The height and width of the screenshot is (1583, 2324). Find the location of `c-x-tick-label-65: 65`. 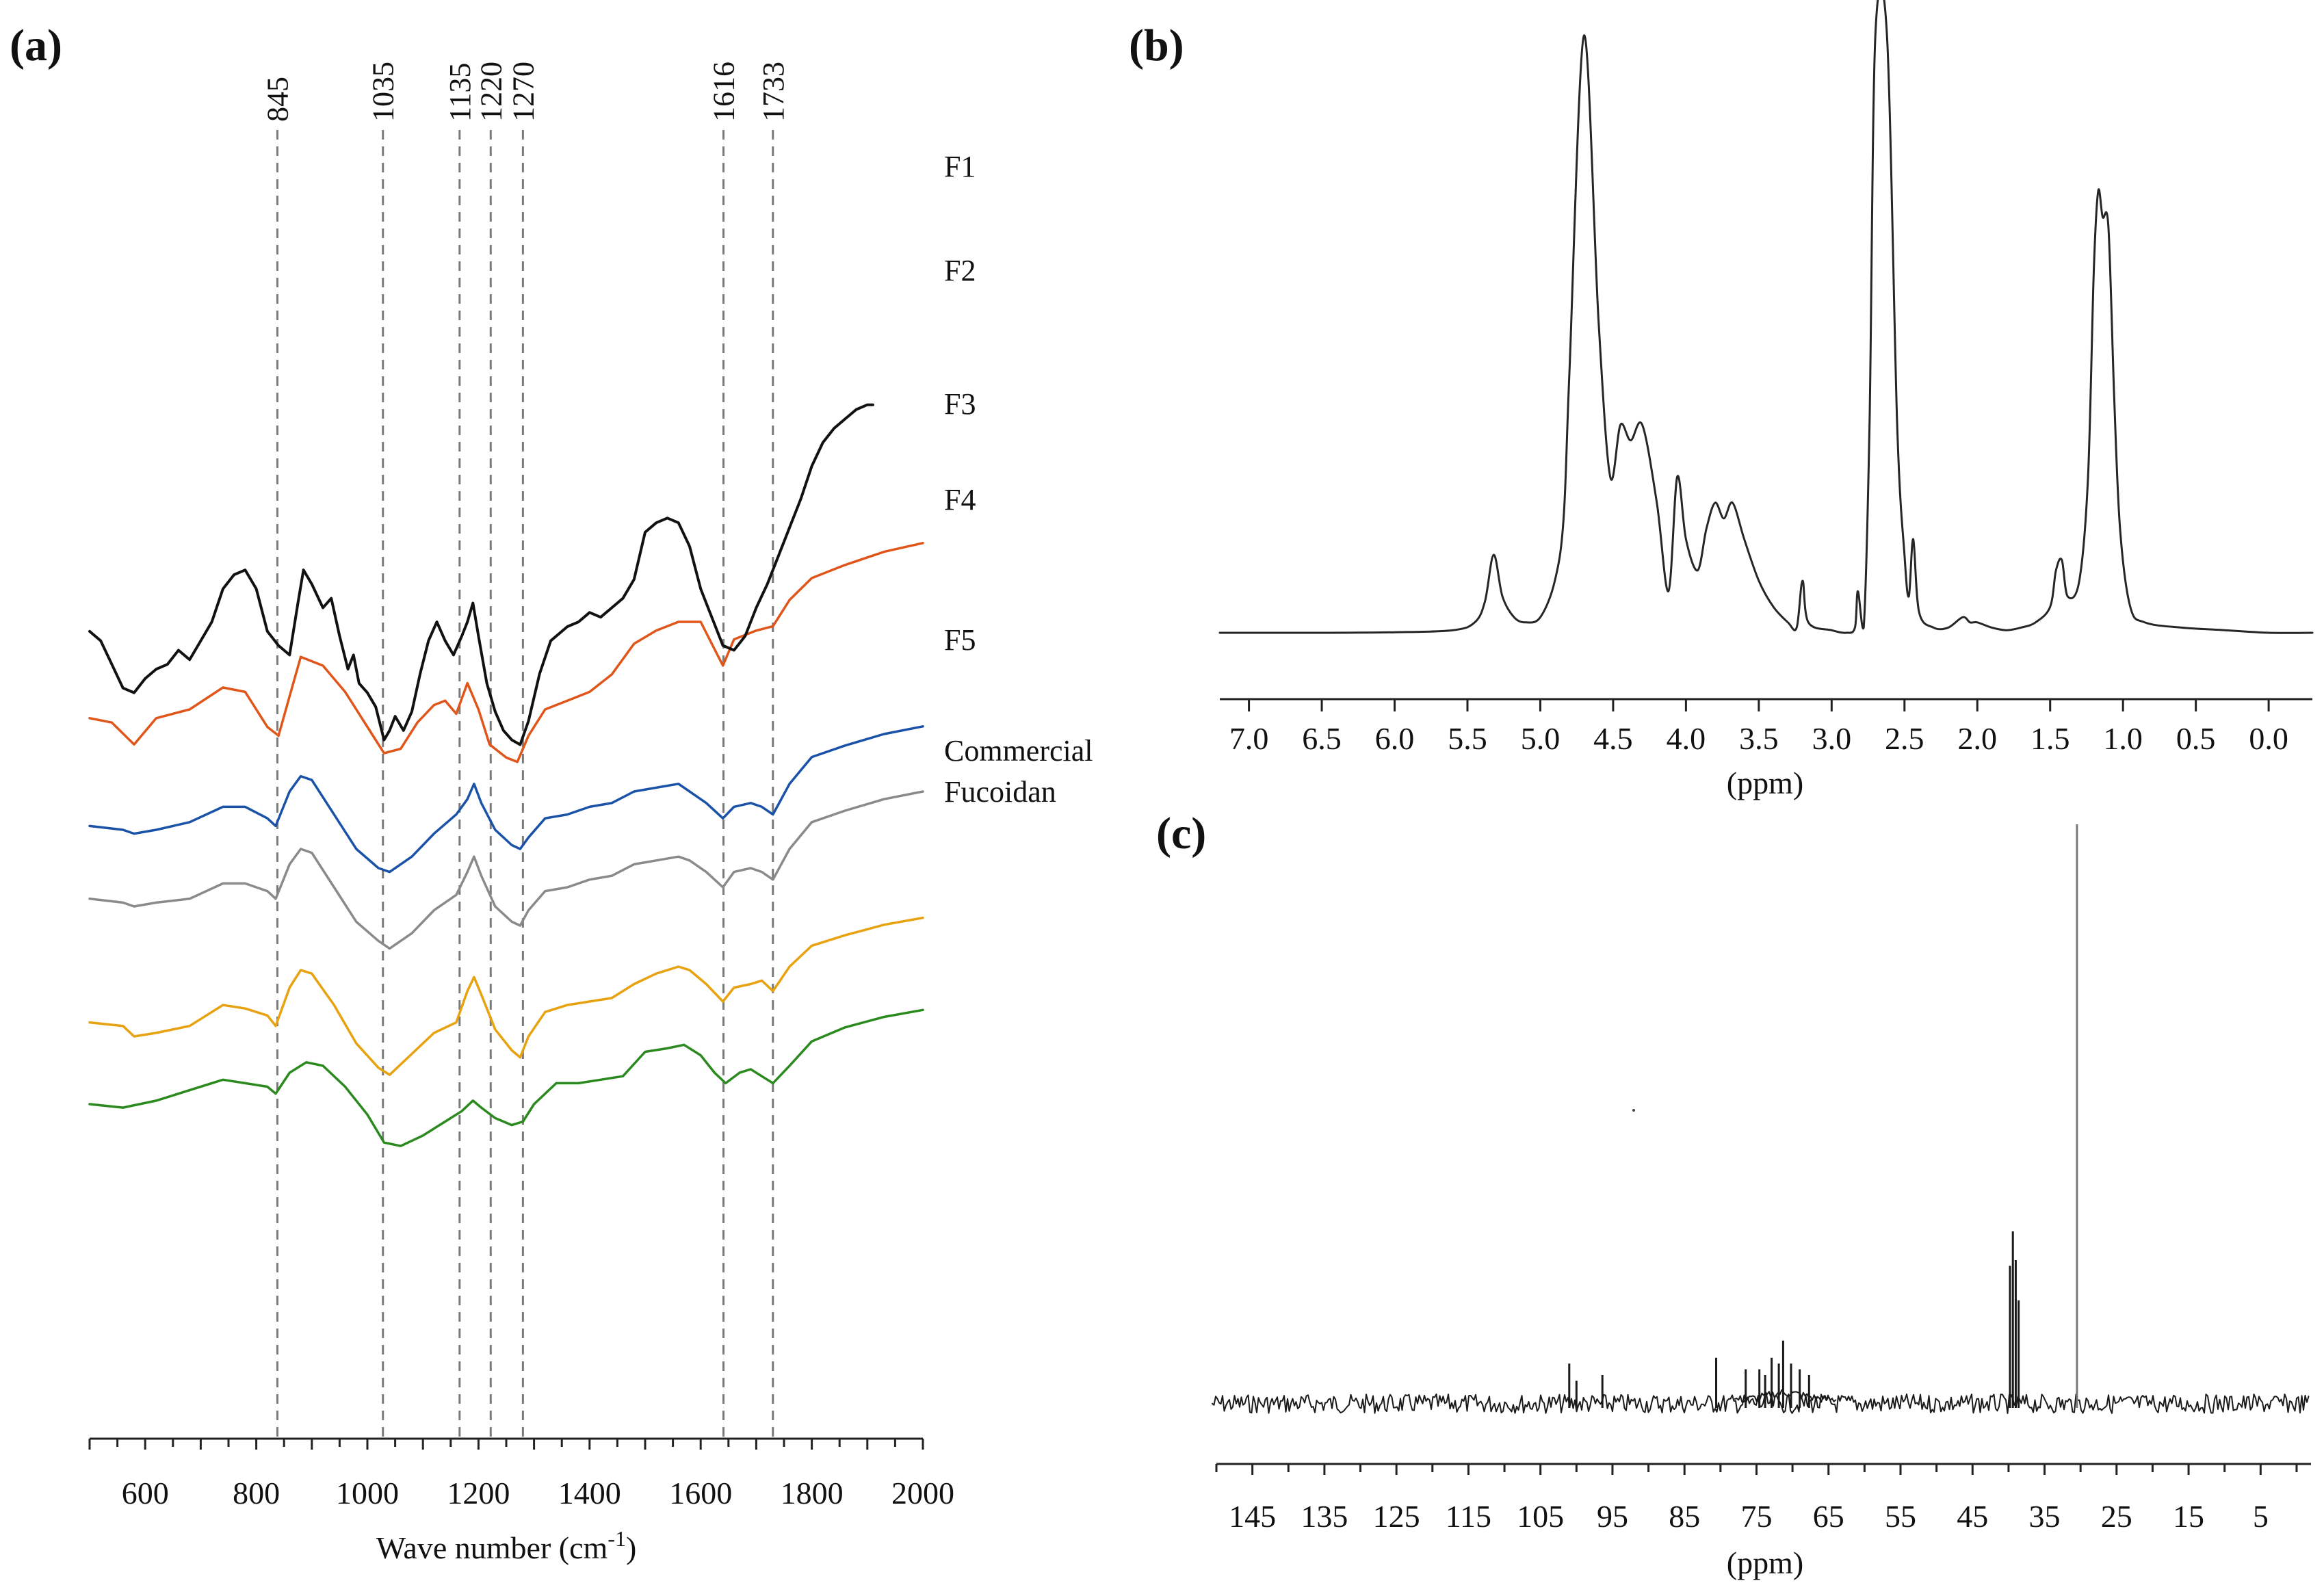

c-x-tick-label-65: 65 is located at coordinates (1828, 1516).